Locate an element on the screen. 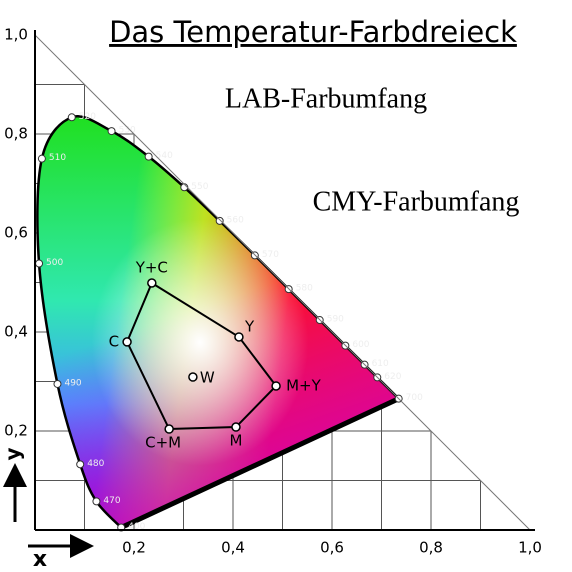 This screenshot has height=572, width=572. wavelength-label: 590 is located at coordinates (335, 320).